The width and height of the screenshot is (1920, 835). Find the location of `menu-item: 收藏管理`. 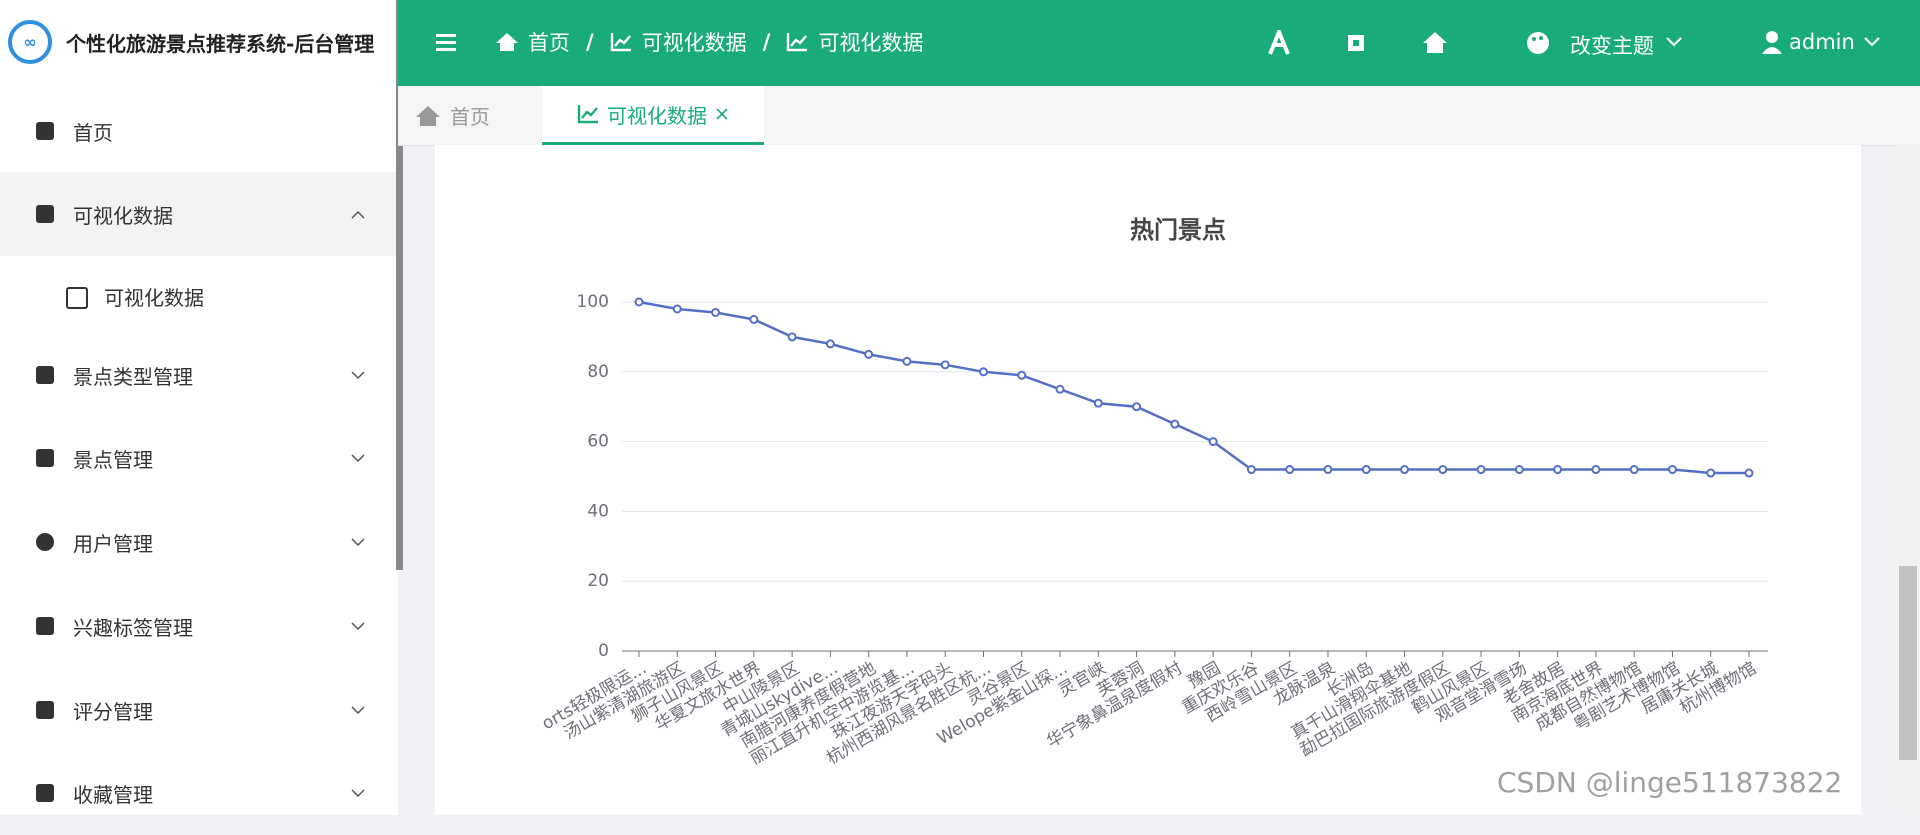

menu-item: 收藏管理 is located at coordinates (198, 793).